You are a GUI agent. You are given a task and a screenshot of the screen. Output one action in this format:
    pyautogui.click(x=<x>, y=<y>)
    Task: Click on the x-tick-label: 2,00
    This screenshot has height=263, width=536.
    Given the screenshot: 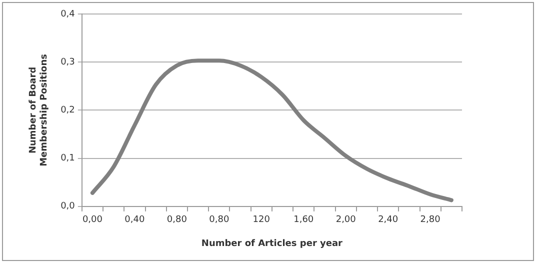 What is the action you would take?
    pyautogui.click(x=346, y=220)
    